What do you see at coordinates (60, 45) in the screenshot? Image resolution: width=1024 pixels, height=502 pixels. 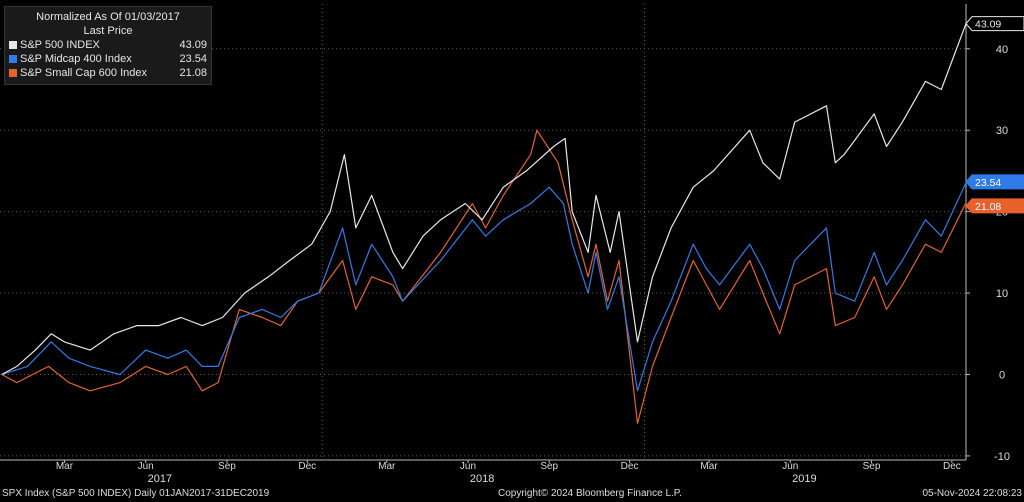 I see `legend-label-spx: S&P 500 INDEX` at bounding box center [60, 45].